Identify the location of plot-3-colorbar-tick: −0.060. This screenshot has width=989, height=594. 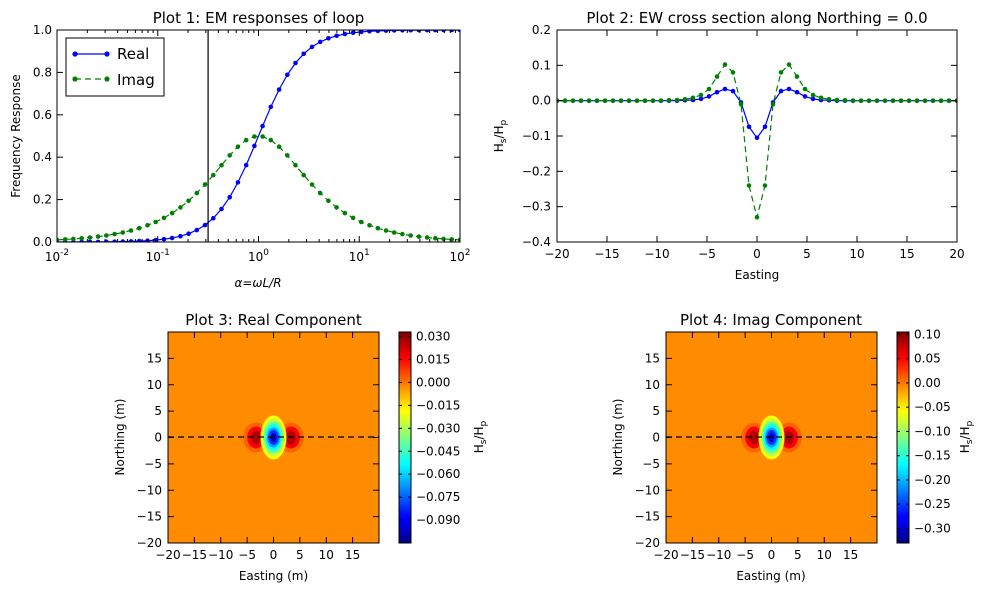
(438, 474).